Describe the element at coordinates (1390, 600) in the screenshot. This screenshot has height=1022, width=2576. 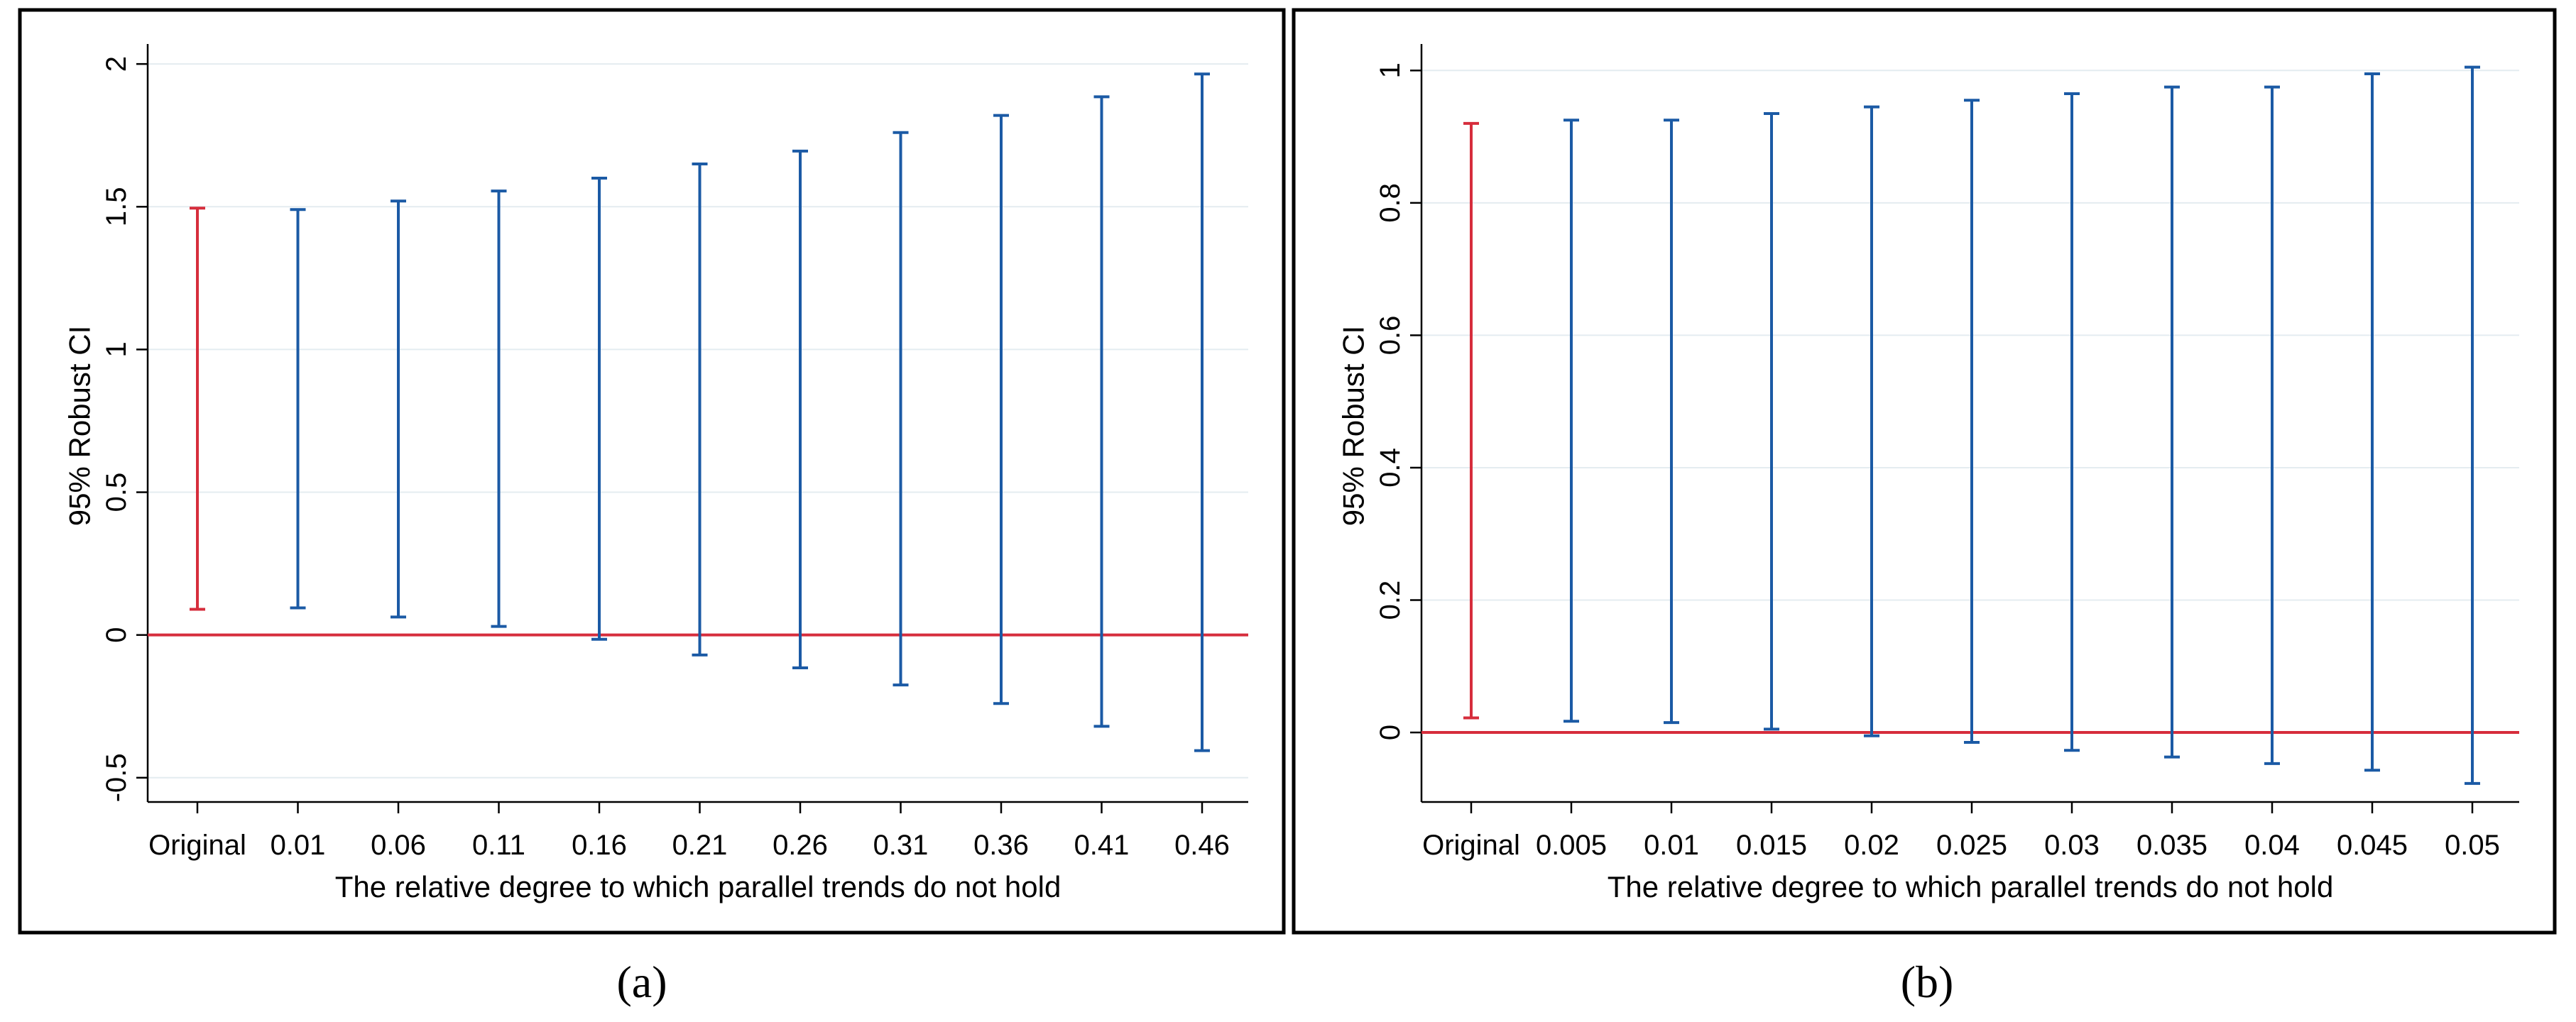
I see `y-tick-label: 0.2` at that location.